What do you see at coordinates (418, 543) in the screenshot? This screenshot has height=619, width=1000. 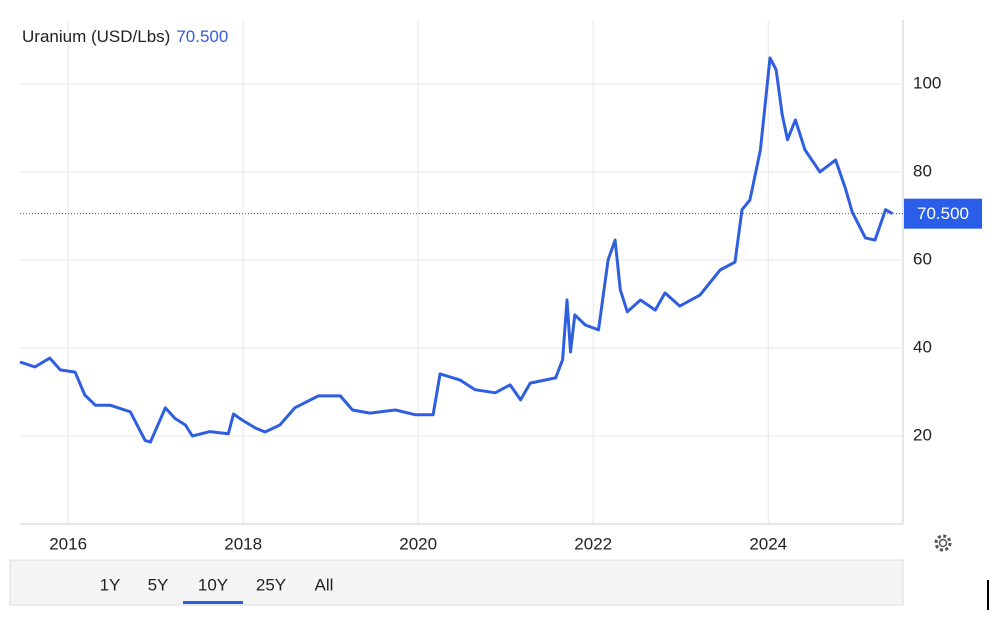 I see `x-tick-label: 2020` at bounding box center [418, 543].